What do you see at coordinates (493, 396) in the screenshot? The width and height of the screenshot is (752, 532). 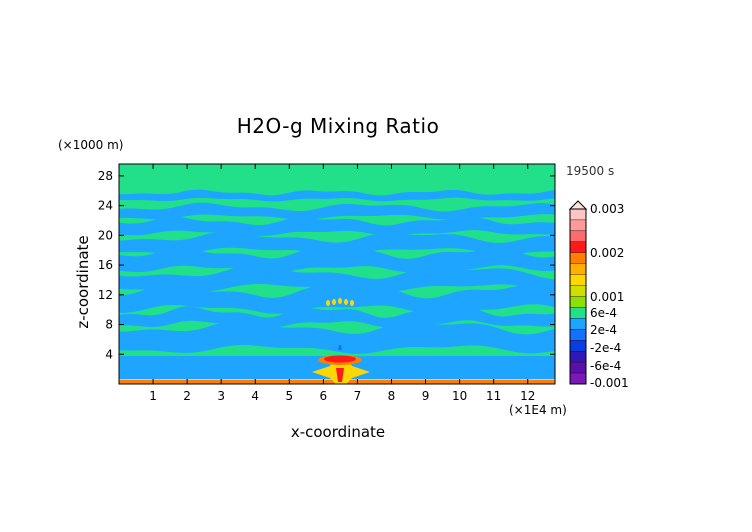 I see `x-tick-label: 11` at bounding box center [493, 396].